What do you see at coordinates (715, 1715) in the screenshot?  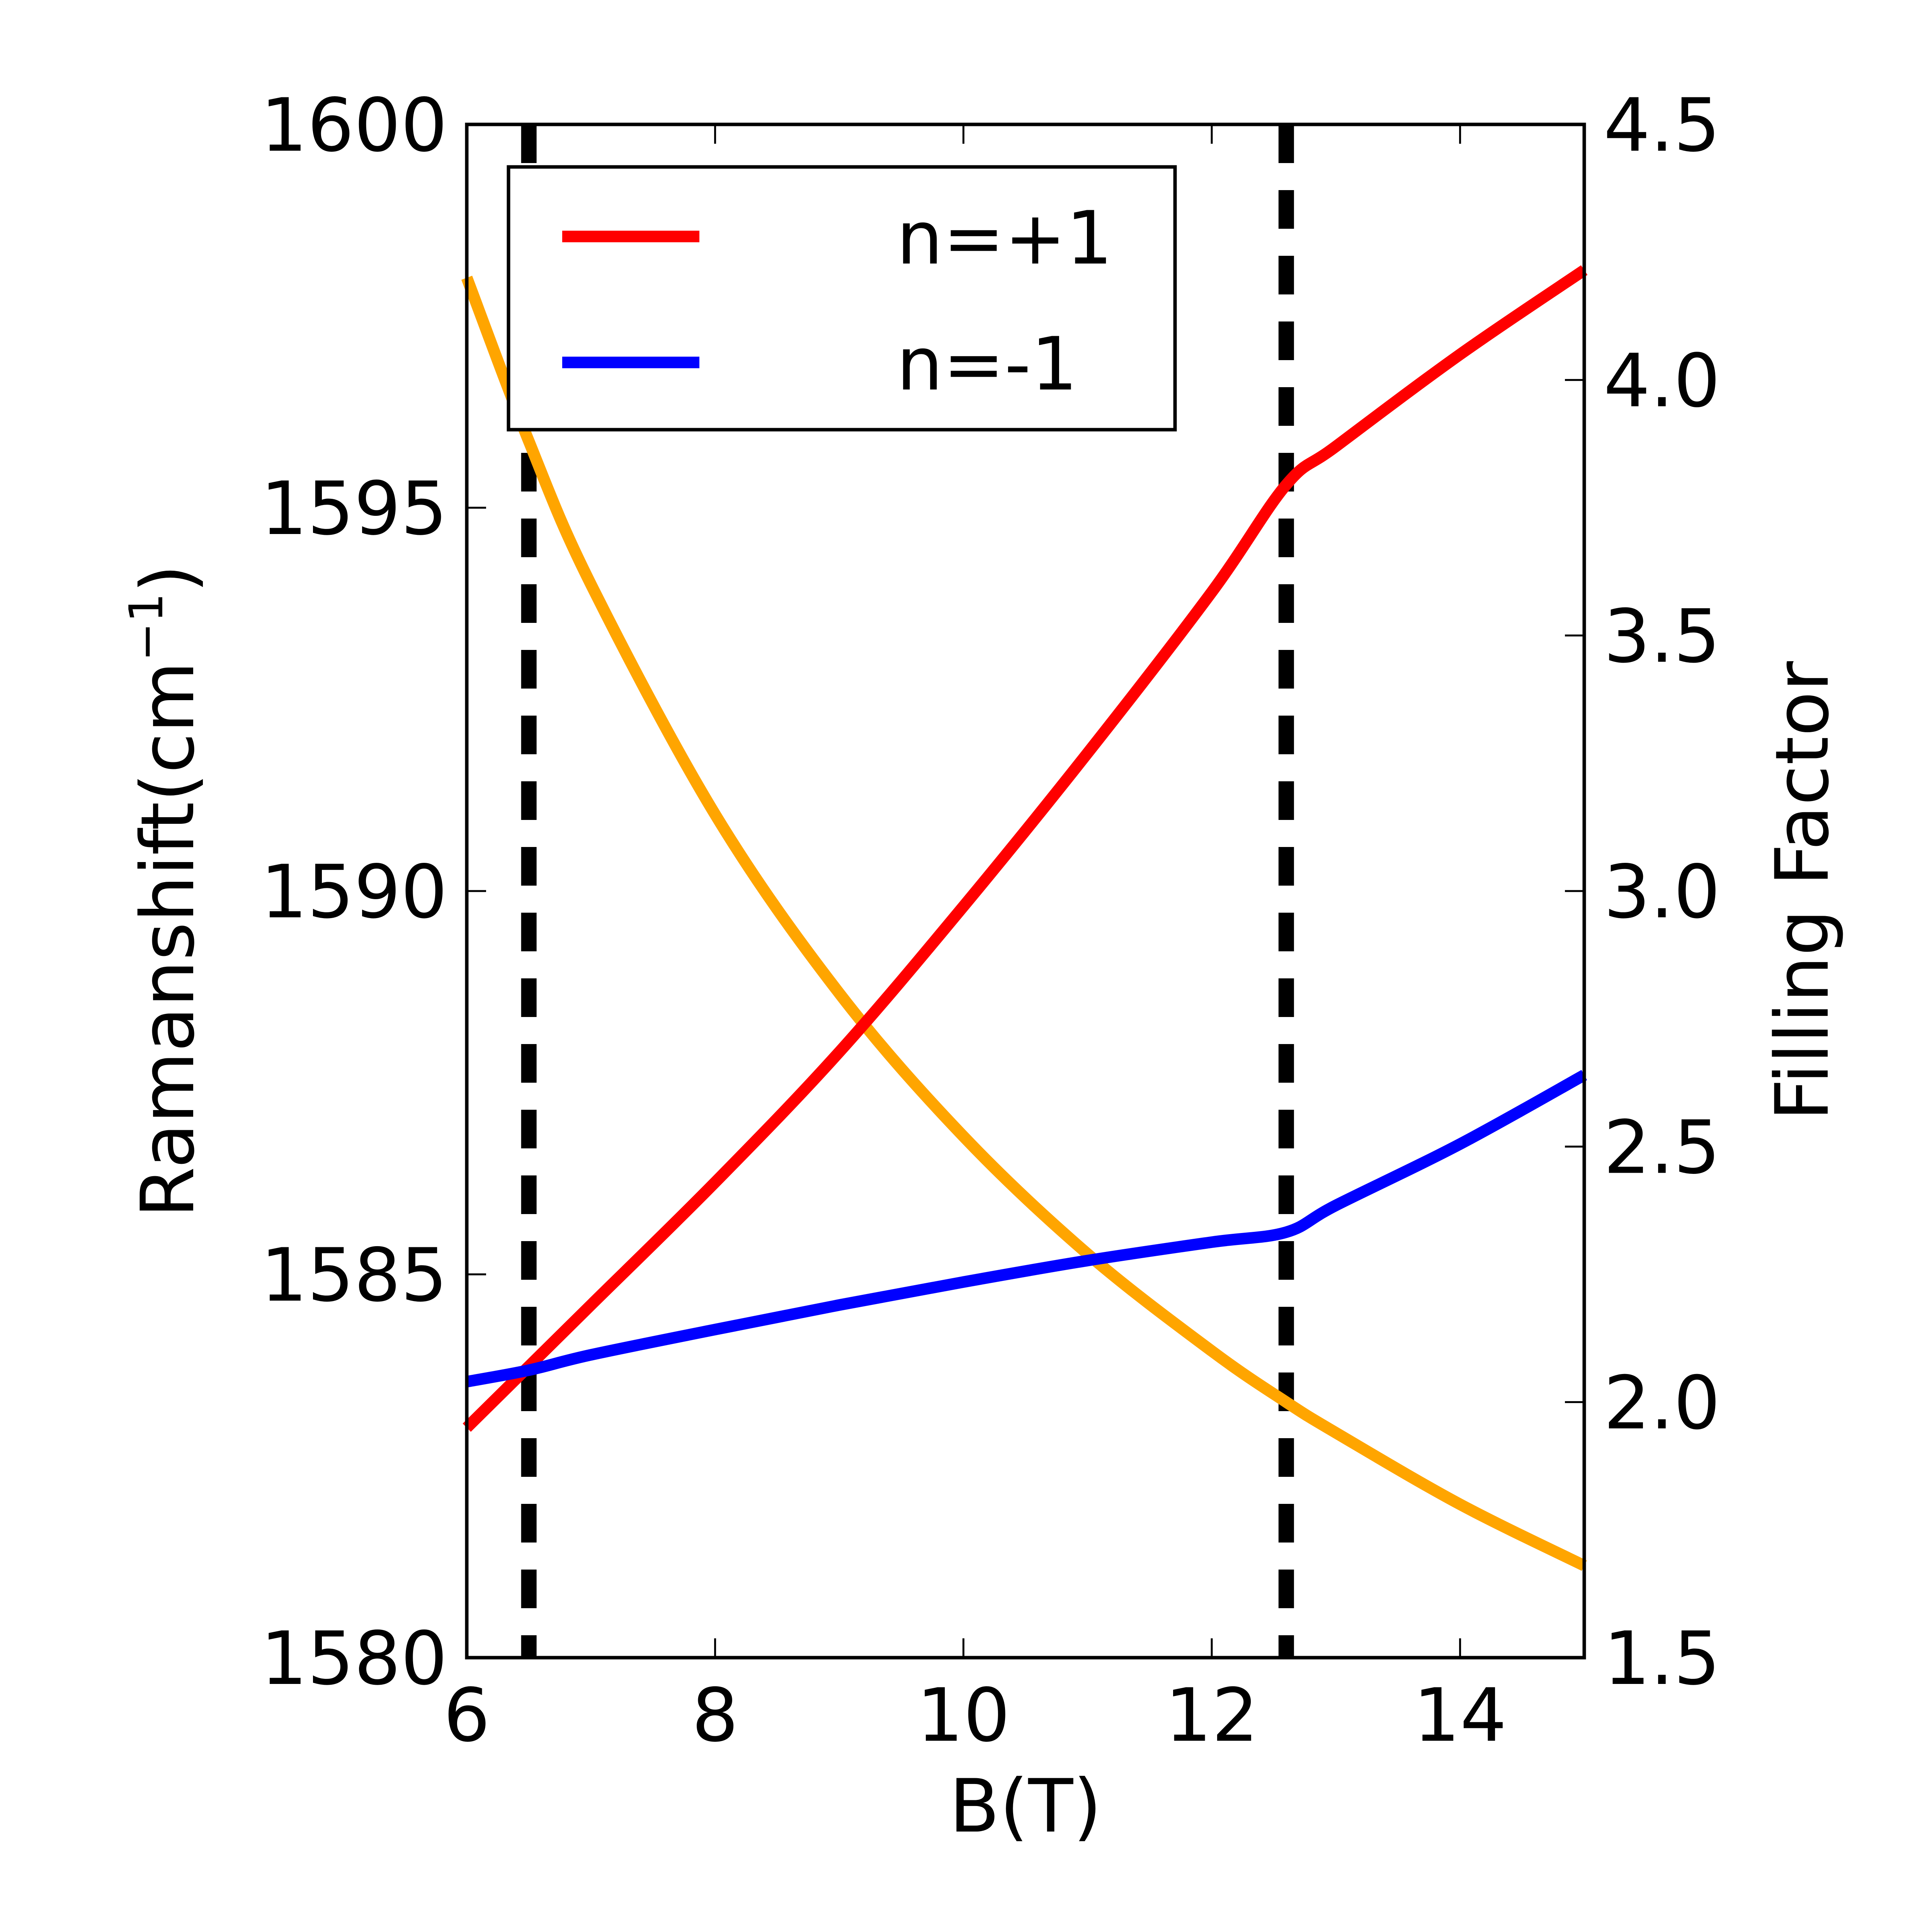 I see `x-tick-label: 8` at bounding box center [715, 1715].